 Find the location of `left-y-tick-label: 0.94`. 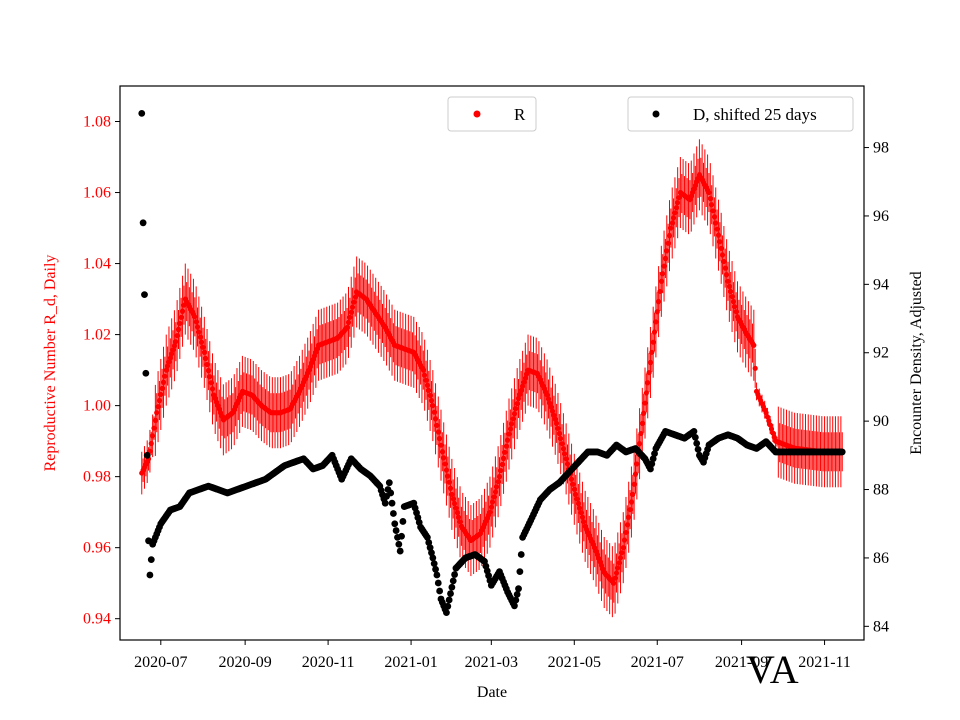

left-y-tick-label: 0.94 is located at coordinates (97, 619).